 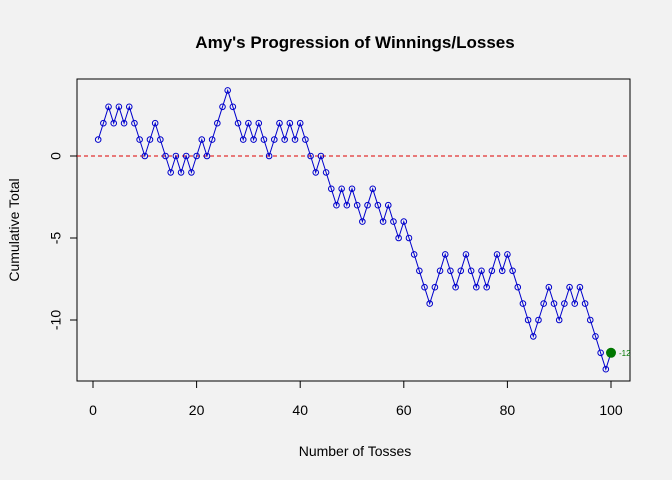 I want to click on final-point-marker, so click(x=611, y=352).